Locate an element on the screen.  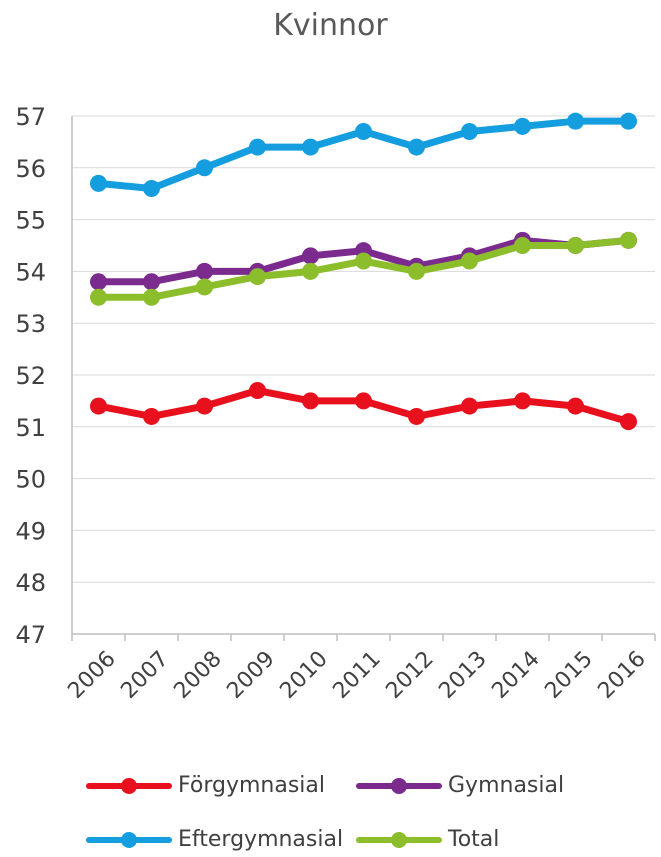
y-tick-label: 48 is located at coordinates (30, 583).